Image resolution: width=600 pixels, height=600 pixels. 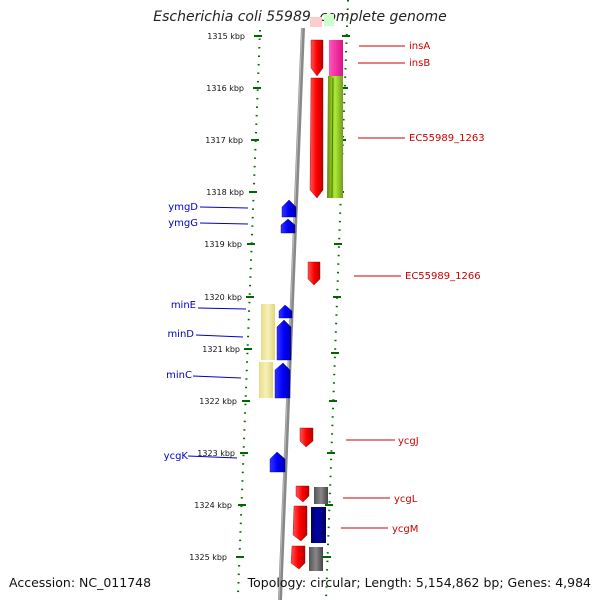 What do you see at coordinates (373, 287) in the screenshot?
I see `right-label-lines` at bounding box center [373, 287].